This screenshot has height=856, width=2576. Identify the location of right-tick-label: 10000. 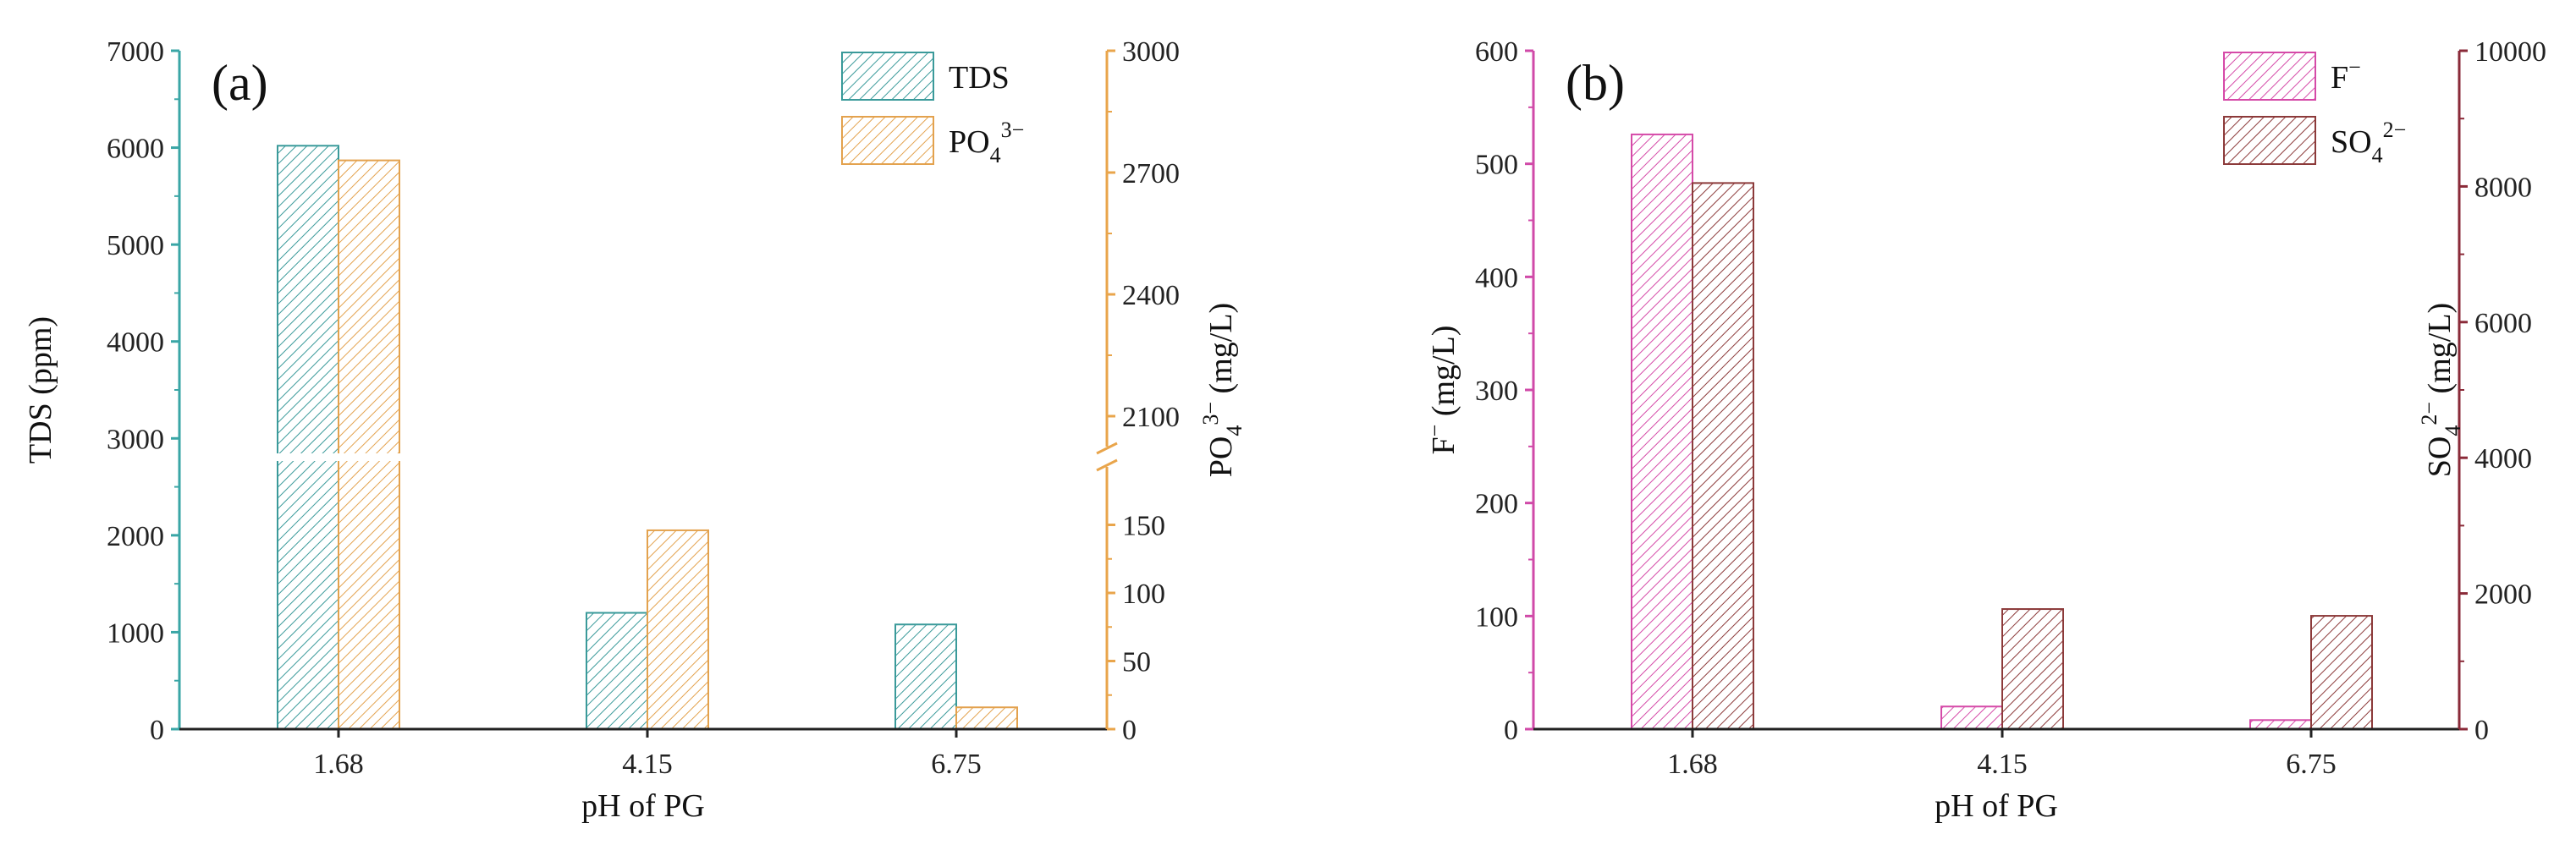
(2510, 52).